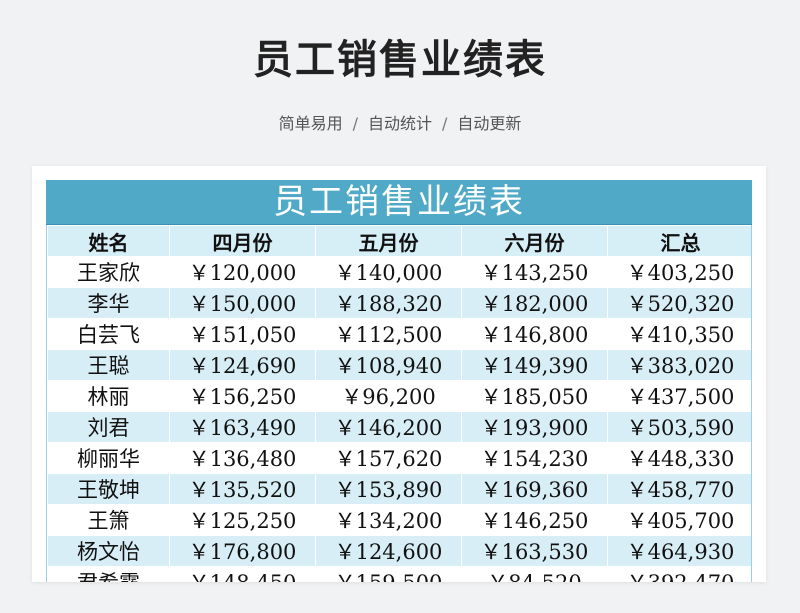 This screenshot has height=613, width=800. I want to click on table-row: 林丽 ￥156,250 ￥96,200 ￥185,050 ￥437,500, so click(399, 396).